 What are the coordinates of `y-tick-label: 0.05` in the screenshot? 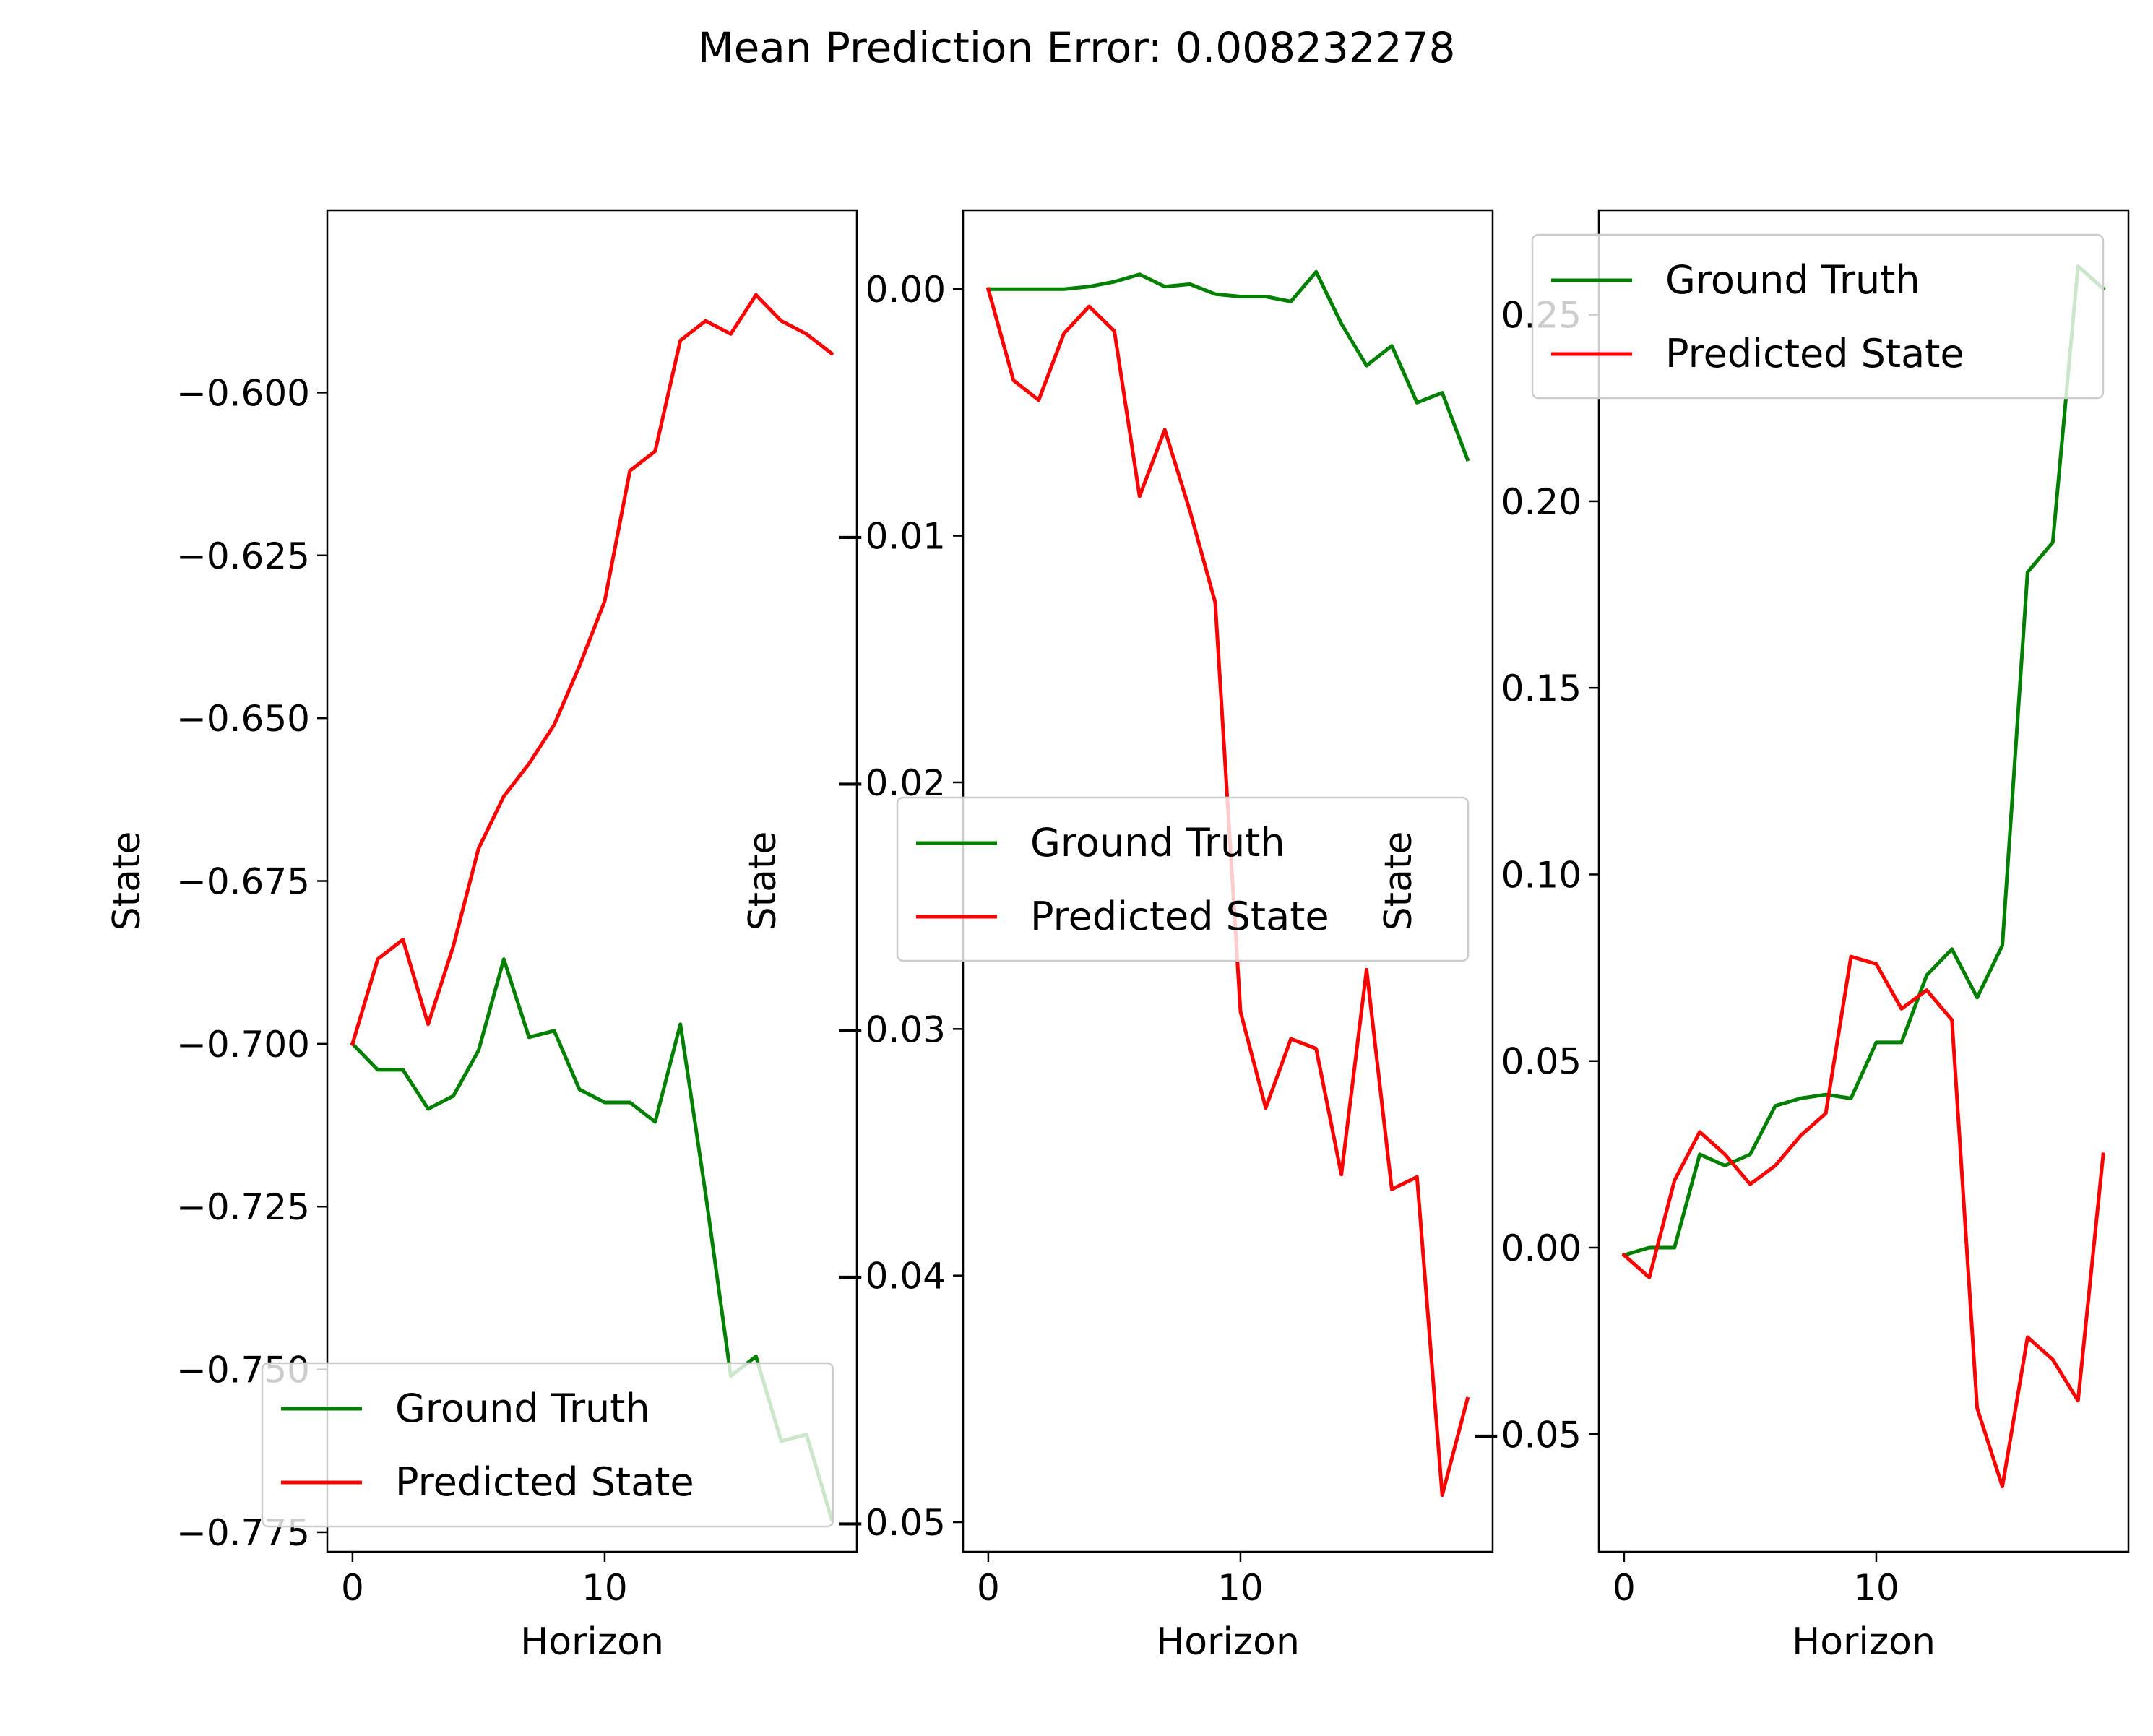 It's located at (1542, 1062).